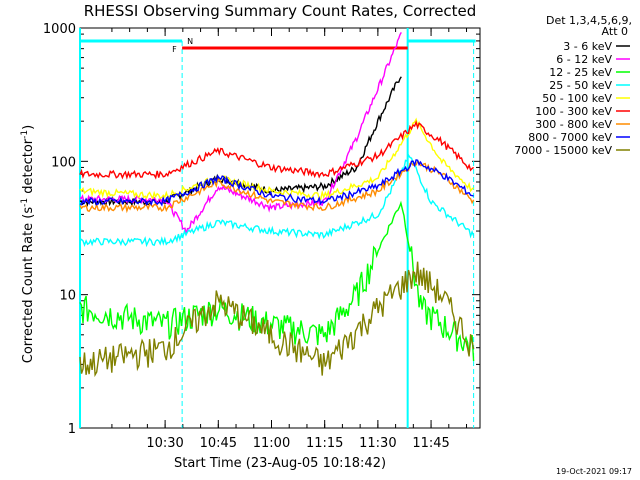  What do you see at coordinates (25, 202) in the screenshot?
I see `y-axis-label-sup1: -1` at bounding box center [25, 202].